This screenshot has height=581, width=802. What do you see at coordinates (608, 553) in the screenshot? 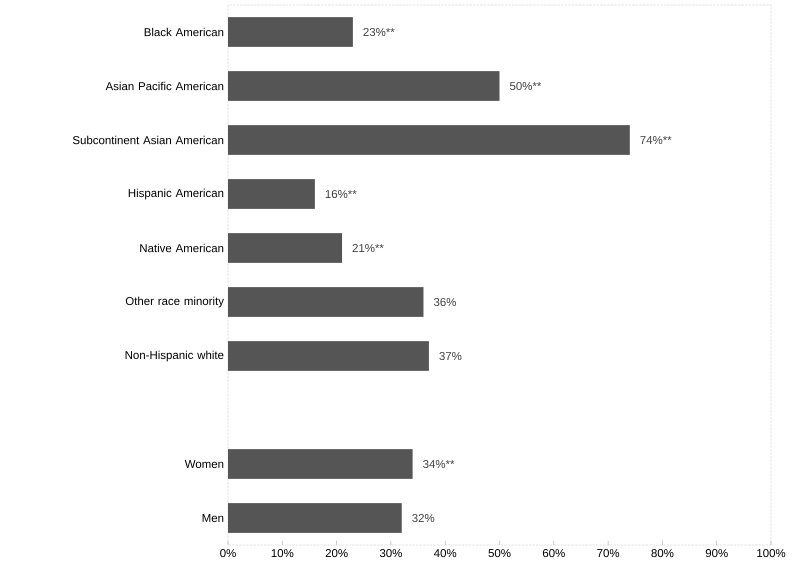
I see `x-tick-label: 70%` at bounding box center [608, 553].